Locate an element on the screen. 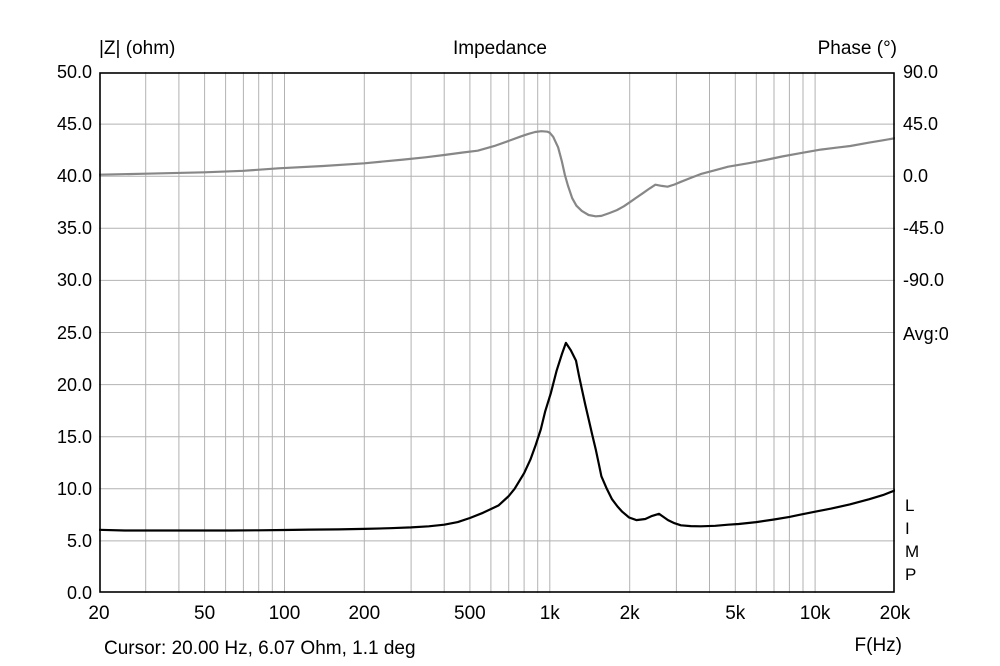 This screenshot has width=1000, height=666. left-axis-tick-label: 10.0 is located at coordinates (74, 488).